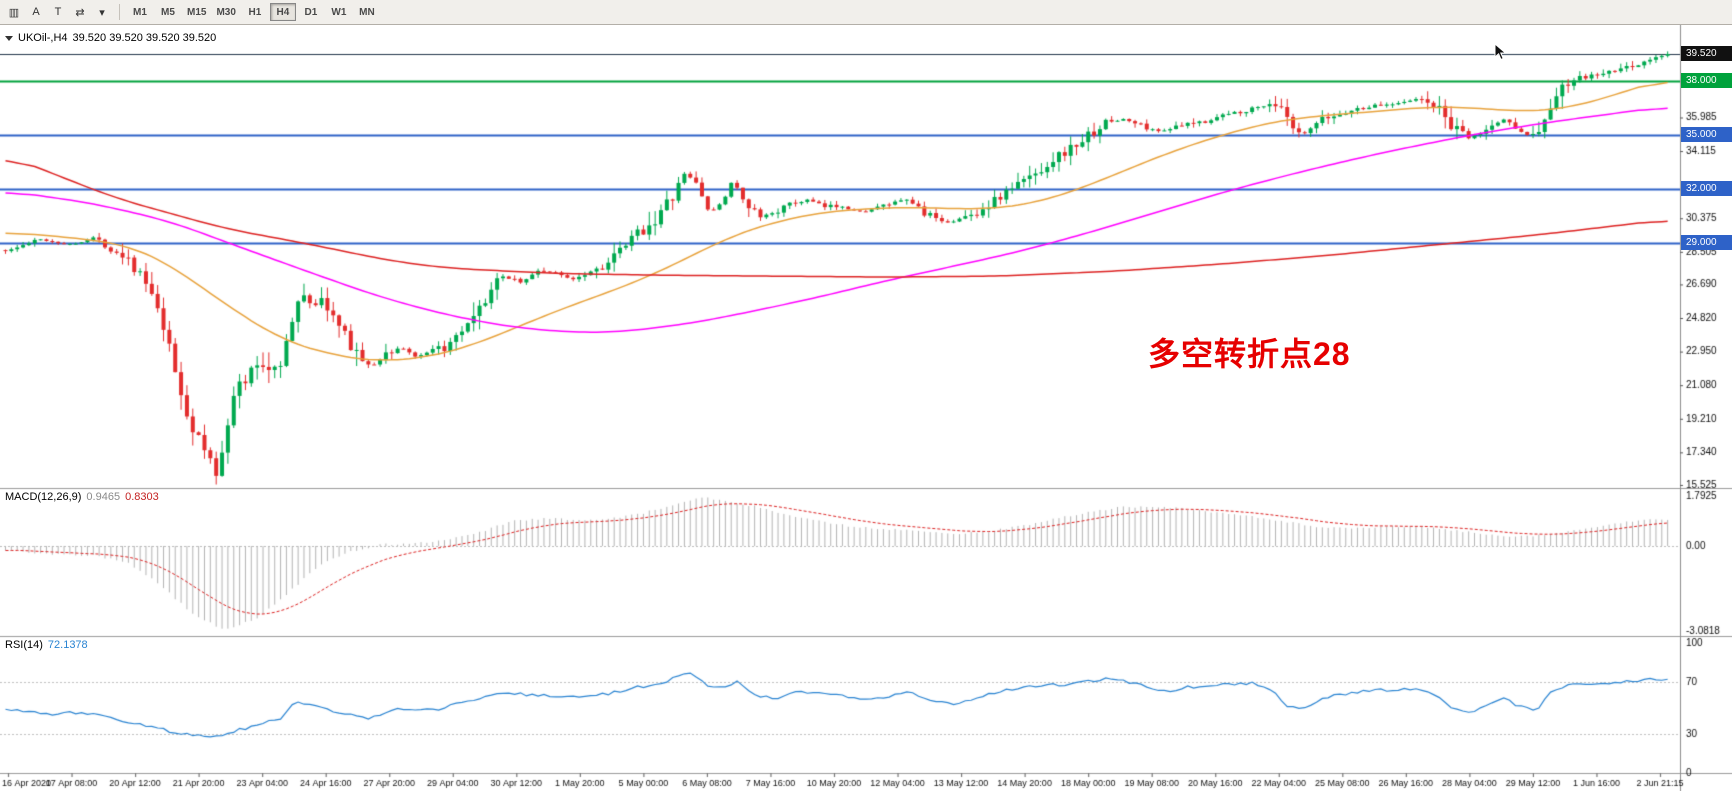  I want to click on dropdown-caret-icon: ▾, so click(102, 12).